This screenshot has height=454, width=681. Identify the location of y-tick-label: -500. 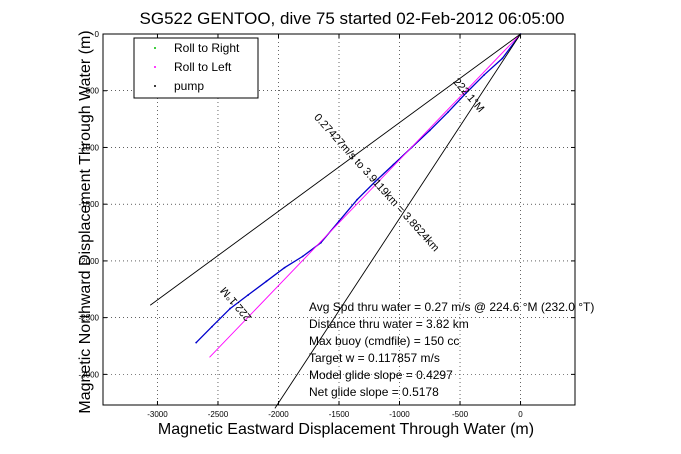
(91, 91).